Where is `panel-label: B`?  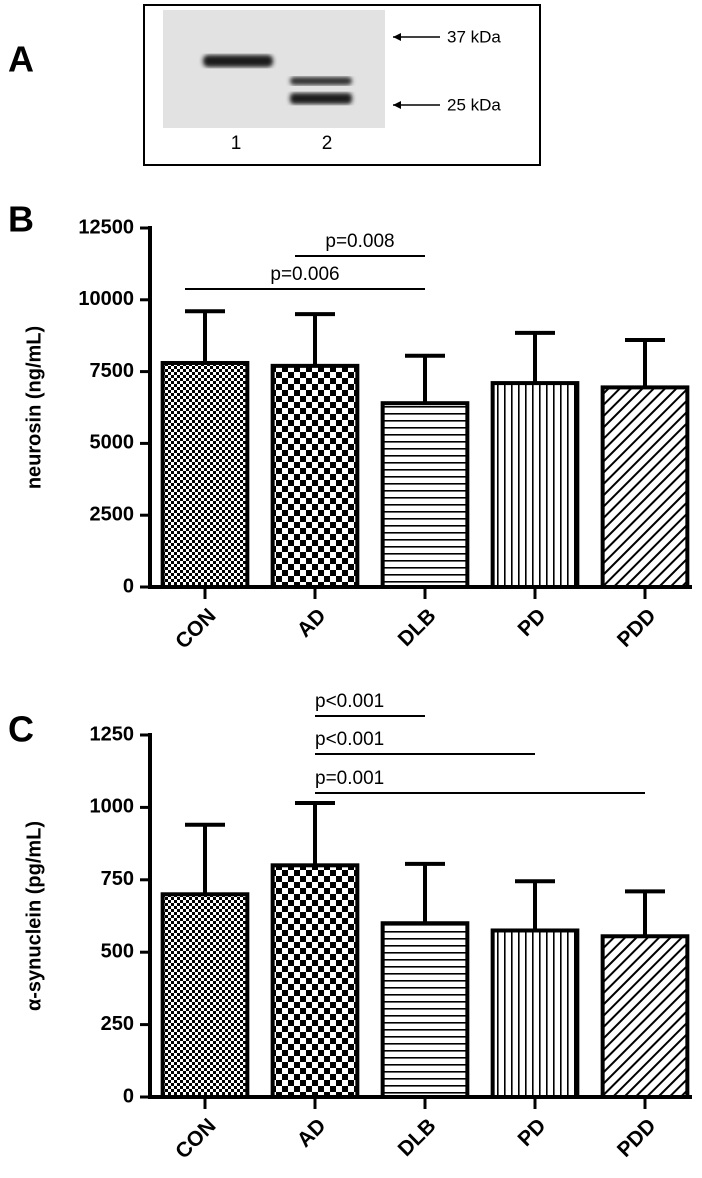 panel-label: B is located at coordinates (21, 219).